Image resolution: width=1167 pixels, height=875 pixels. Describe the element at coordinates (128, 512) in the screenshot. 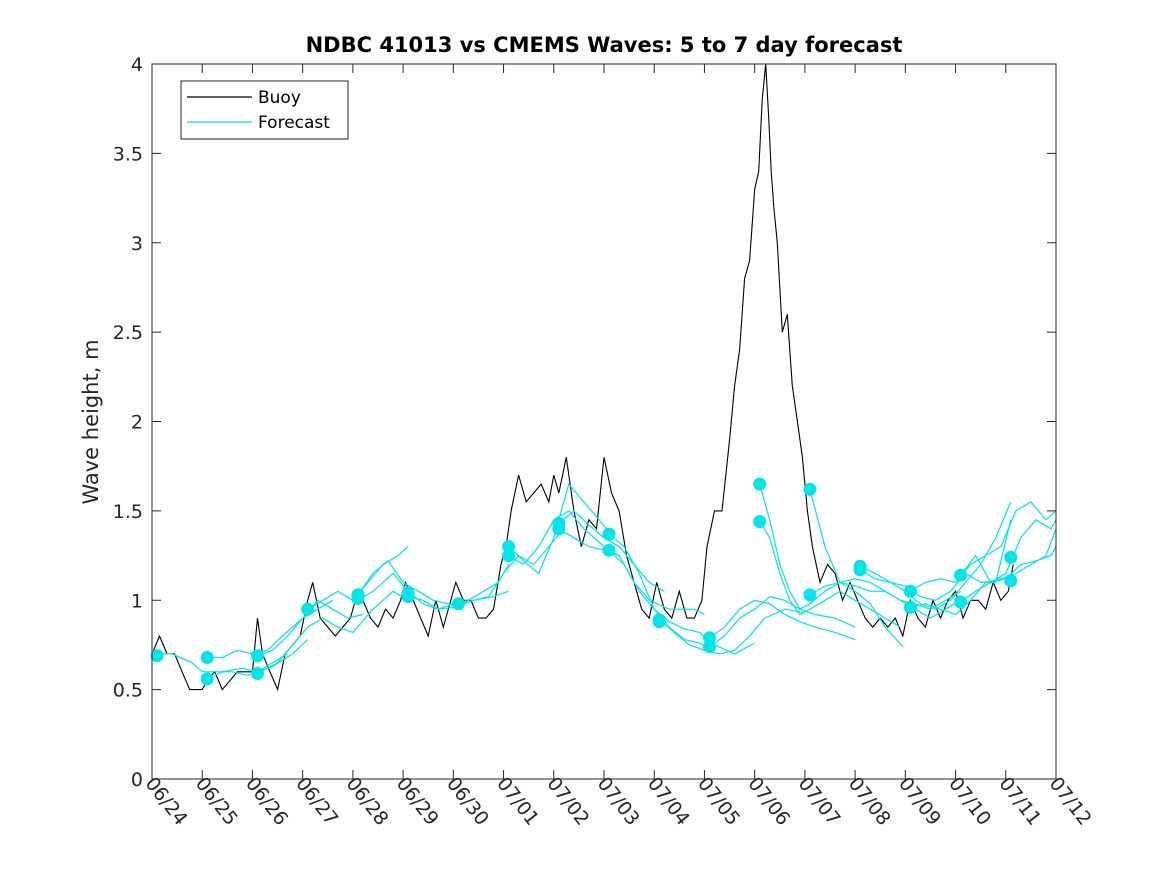

I see `y-tick-label: 1.5` at that location.